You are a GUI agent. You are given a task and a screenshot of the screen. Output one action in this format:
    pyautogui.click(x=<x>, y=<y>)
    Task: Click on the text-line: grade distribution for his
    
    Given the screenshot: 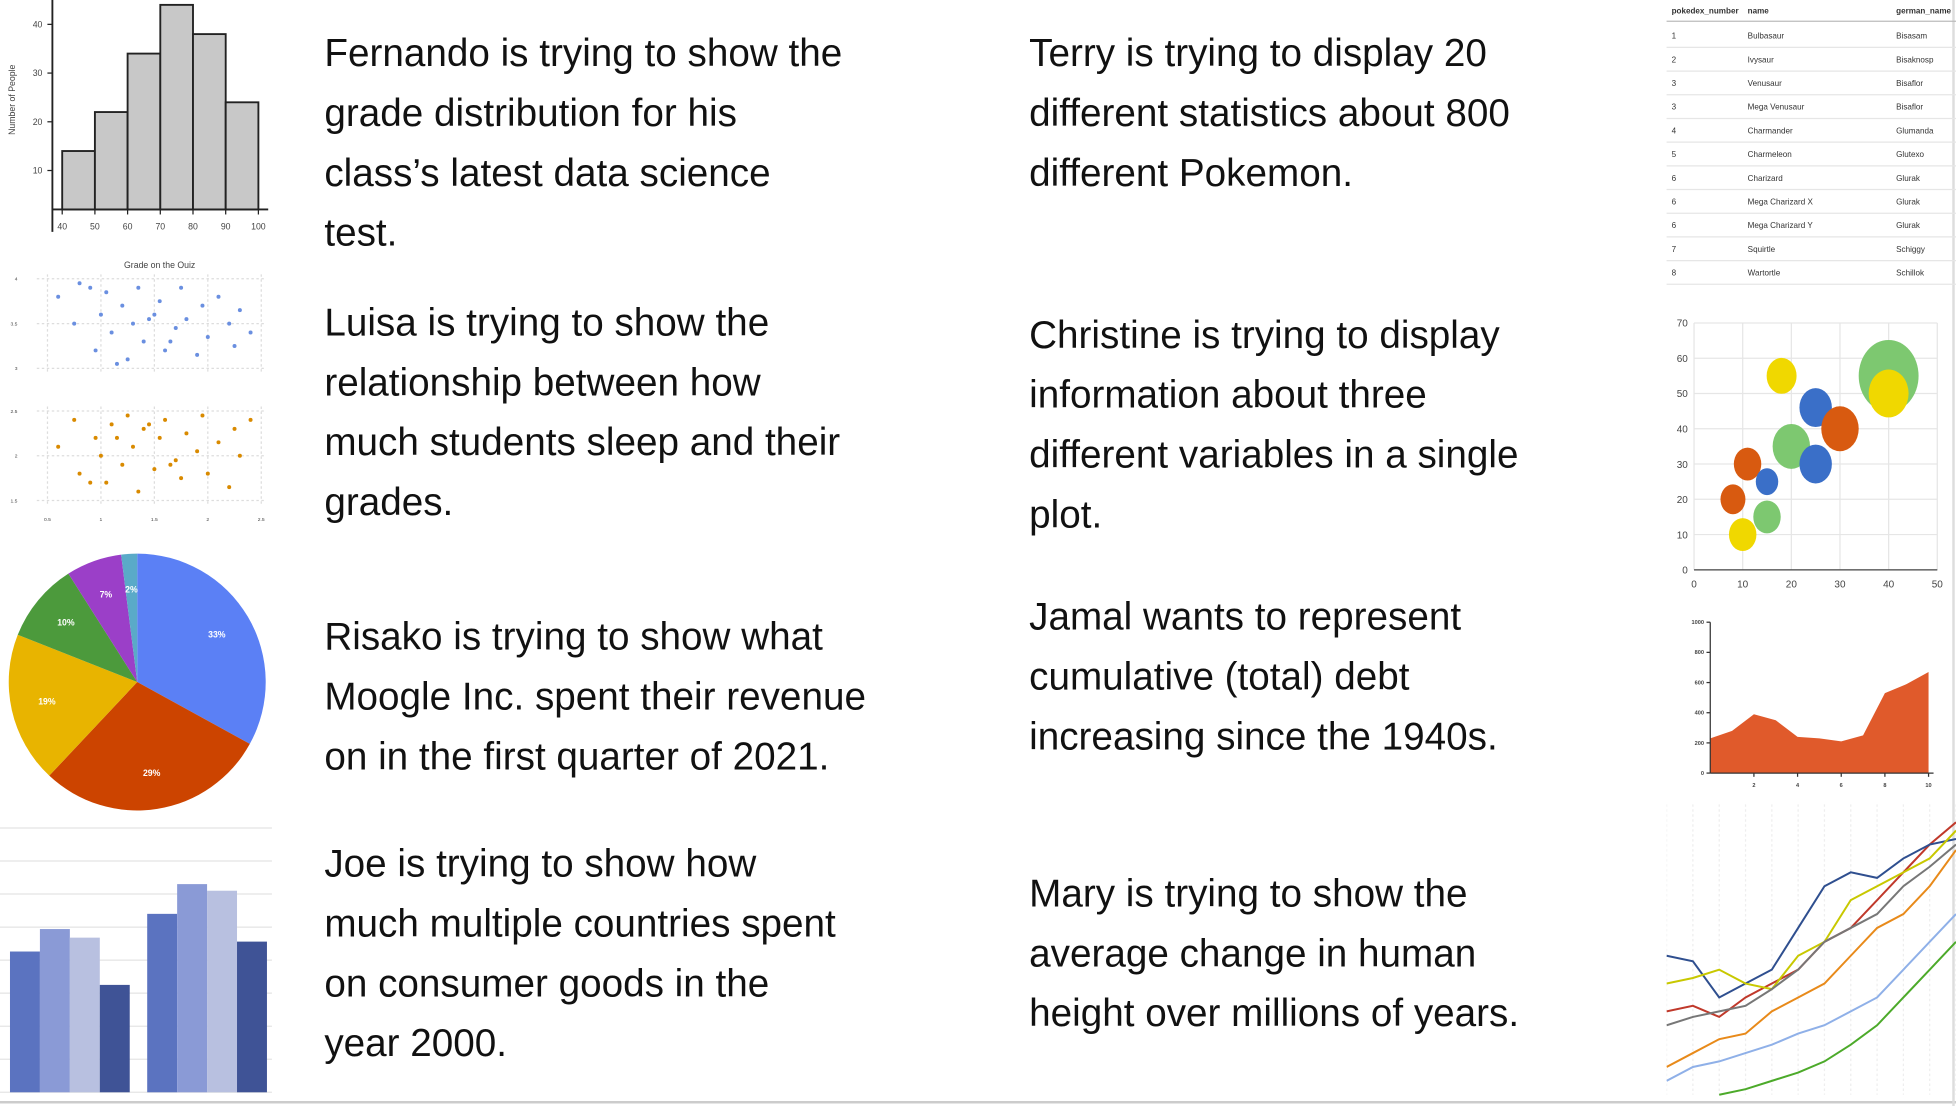 What is the action you would take?
    pyautogui.click(x=530, y=113)
    